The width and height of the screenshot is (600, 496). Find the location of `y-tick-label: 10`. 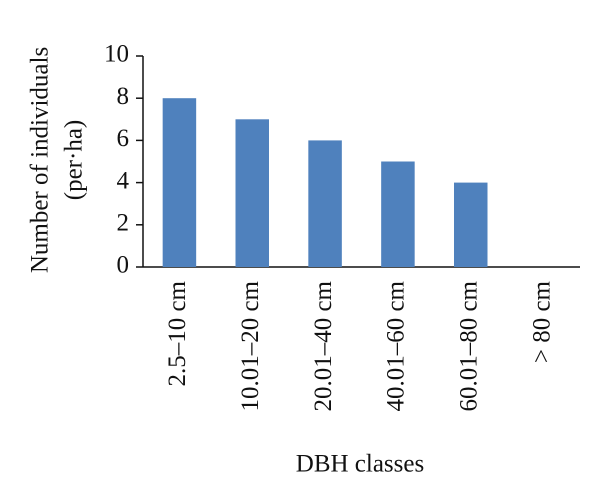

y-tick-label: 10 is located at coordinates (116, 54).